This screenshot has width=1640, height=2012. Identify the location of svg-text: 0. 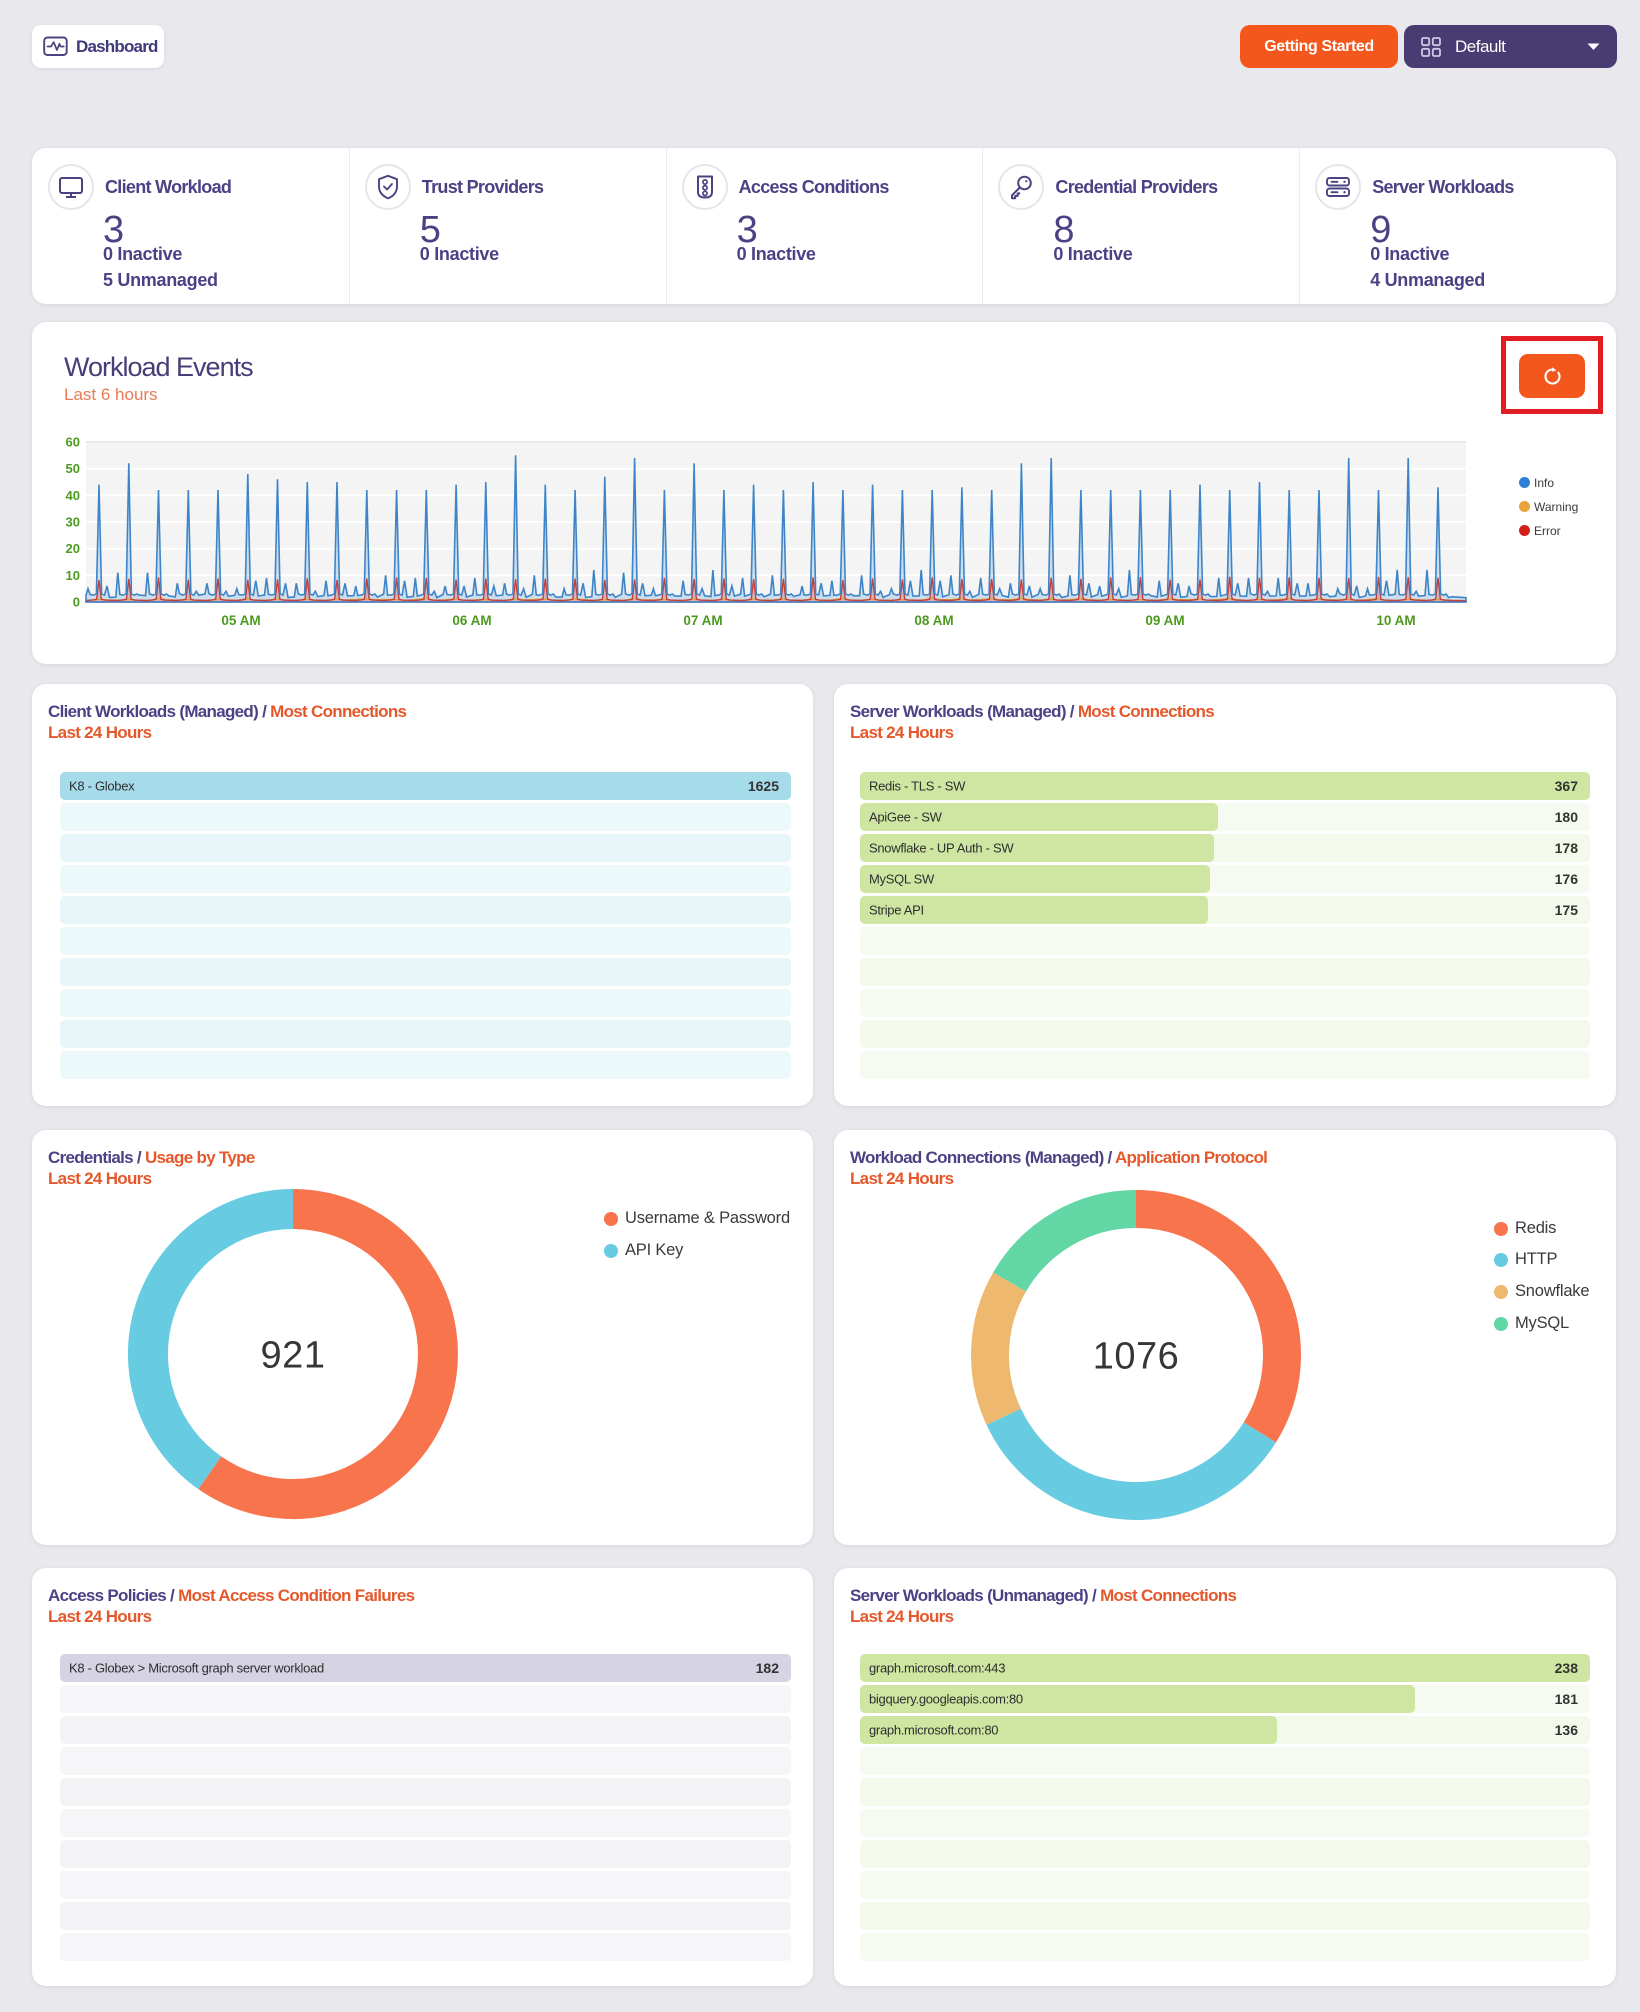
(76, 602).